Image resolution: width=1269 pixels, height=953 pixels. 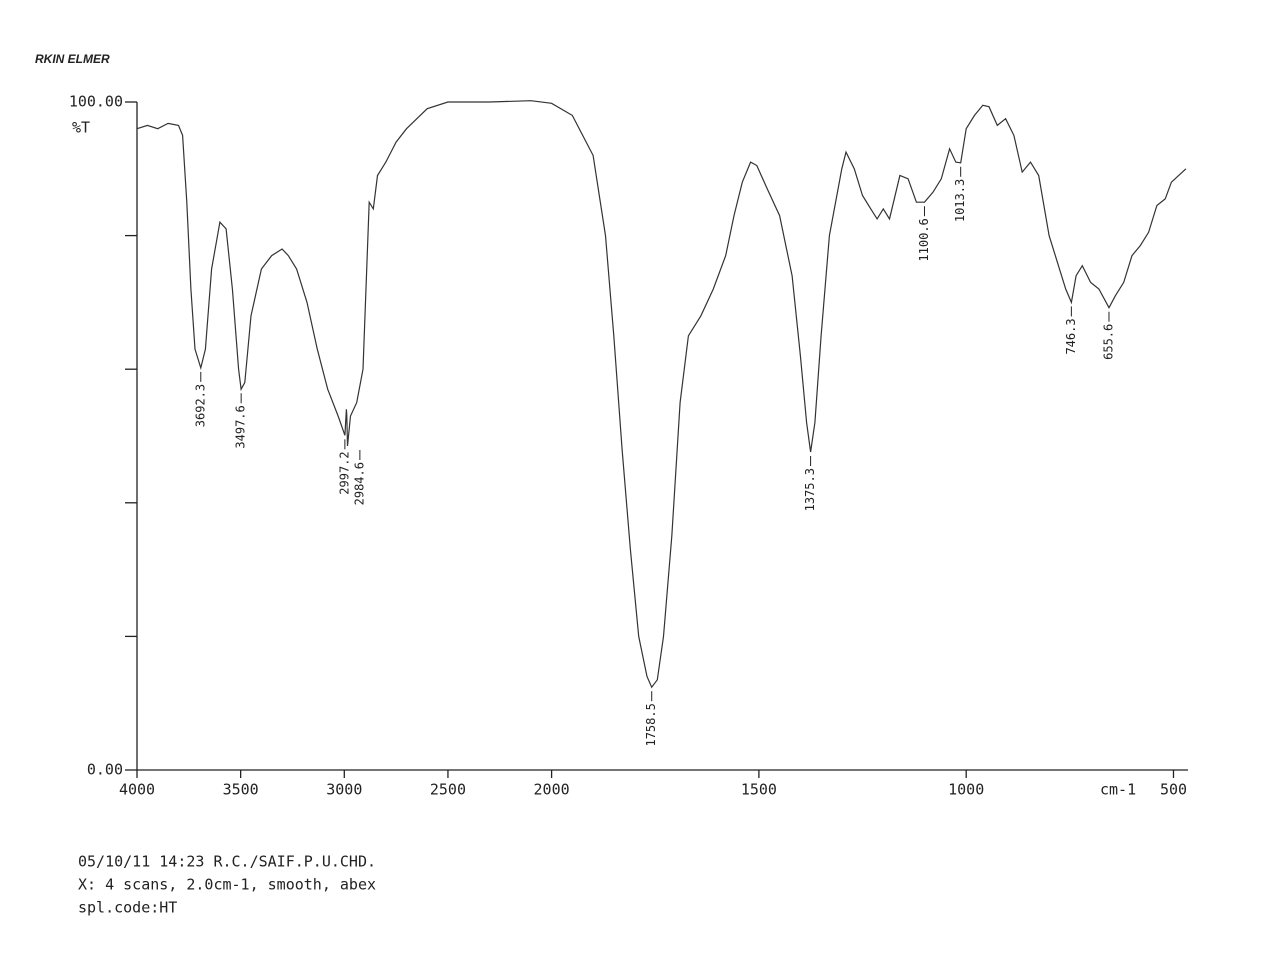 What do you see at coordinates (448, 790) in the screenshot?
I see `x-tick-label: 2500` at bounding box center [448, 790].